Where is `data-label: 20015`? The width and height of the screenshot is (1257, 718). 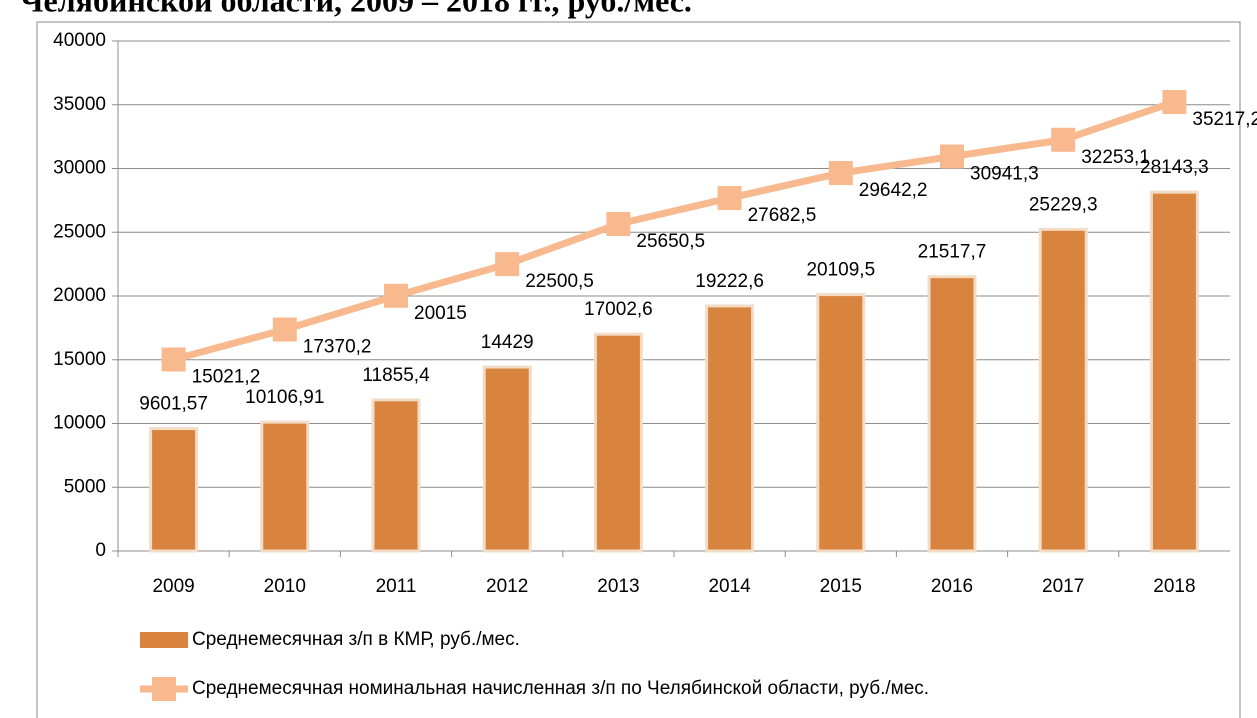 data-label: 20015 is located at coordinates (440, 313).